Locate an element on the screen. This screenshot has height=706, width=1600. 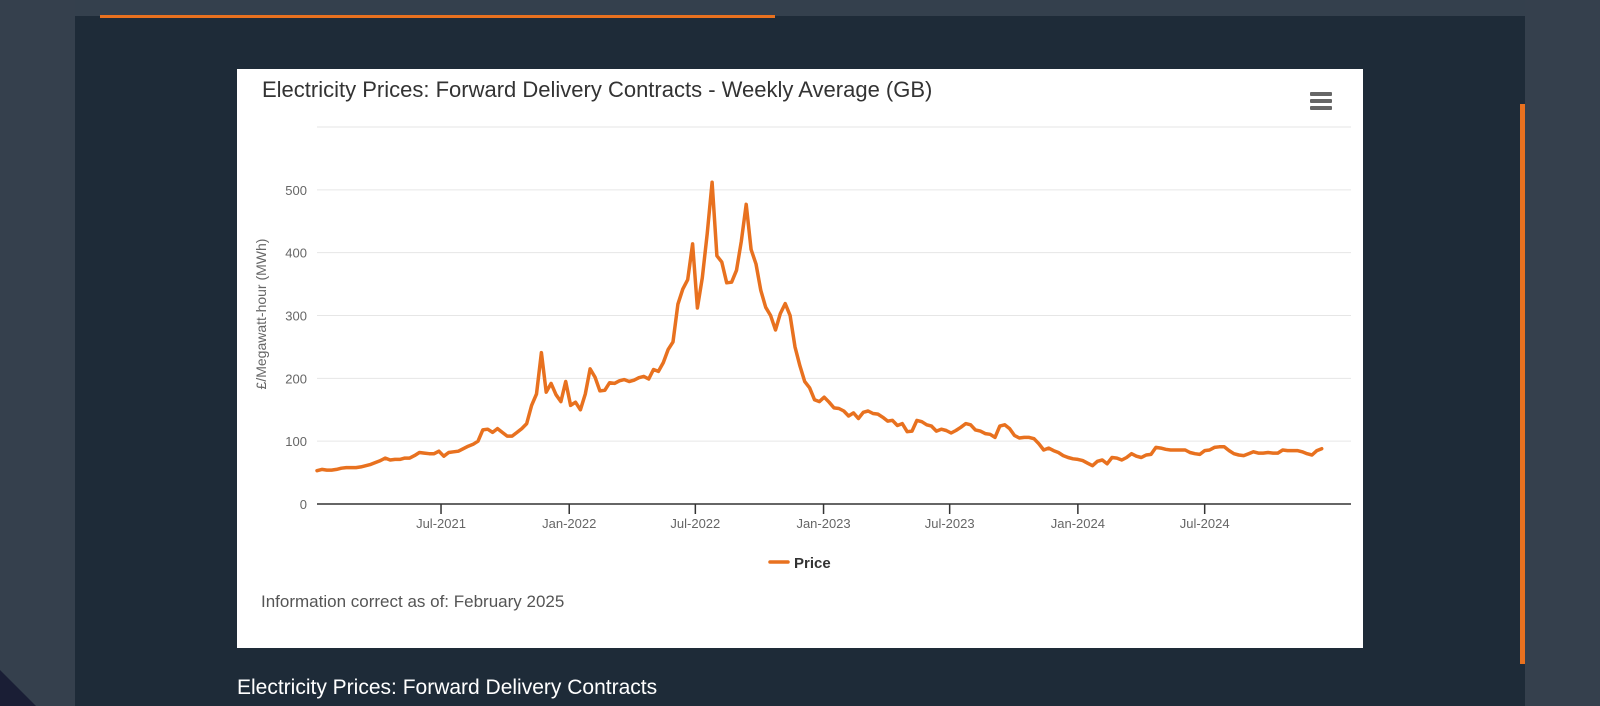
y-tick-label-0: 0 is located at coordinates (303, 504).